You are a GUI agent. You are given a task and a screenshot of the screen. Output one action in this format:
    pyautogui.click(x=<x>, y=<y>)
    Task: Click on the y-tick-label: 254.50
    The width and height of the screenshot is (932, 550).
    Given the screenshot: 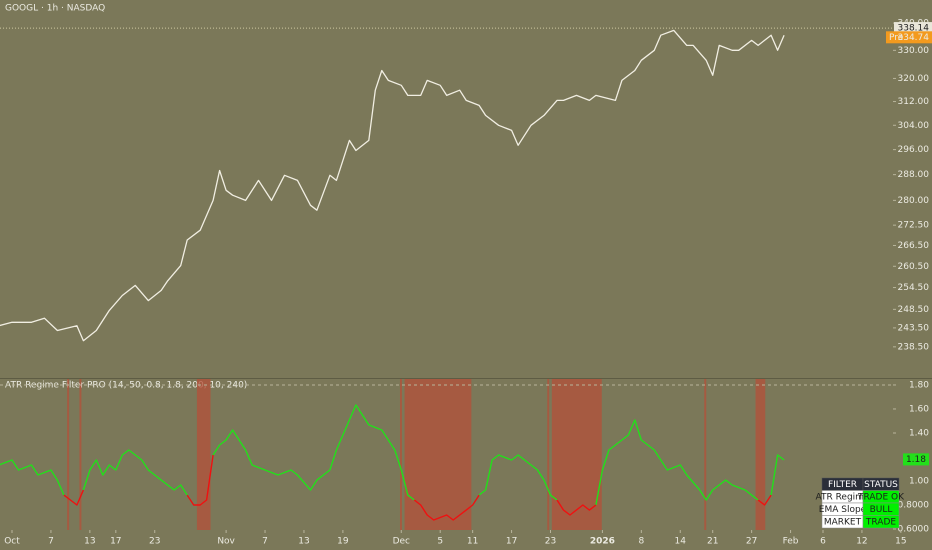 What is the action you would take?
    pyautogui.click(x=914, y=288)
    